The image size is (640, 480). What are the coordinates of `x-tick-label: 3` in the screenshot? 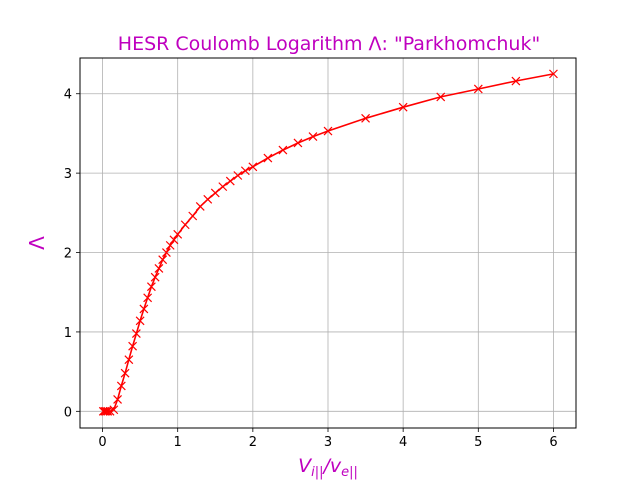 It's located at (328, 442).